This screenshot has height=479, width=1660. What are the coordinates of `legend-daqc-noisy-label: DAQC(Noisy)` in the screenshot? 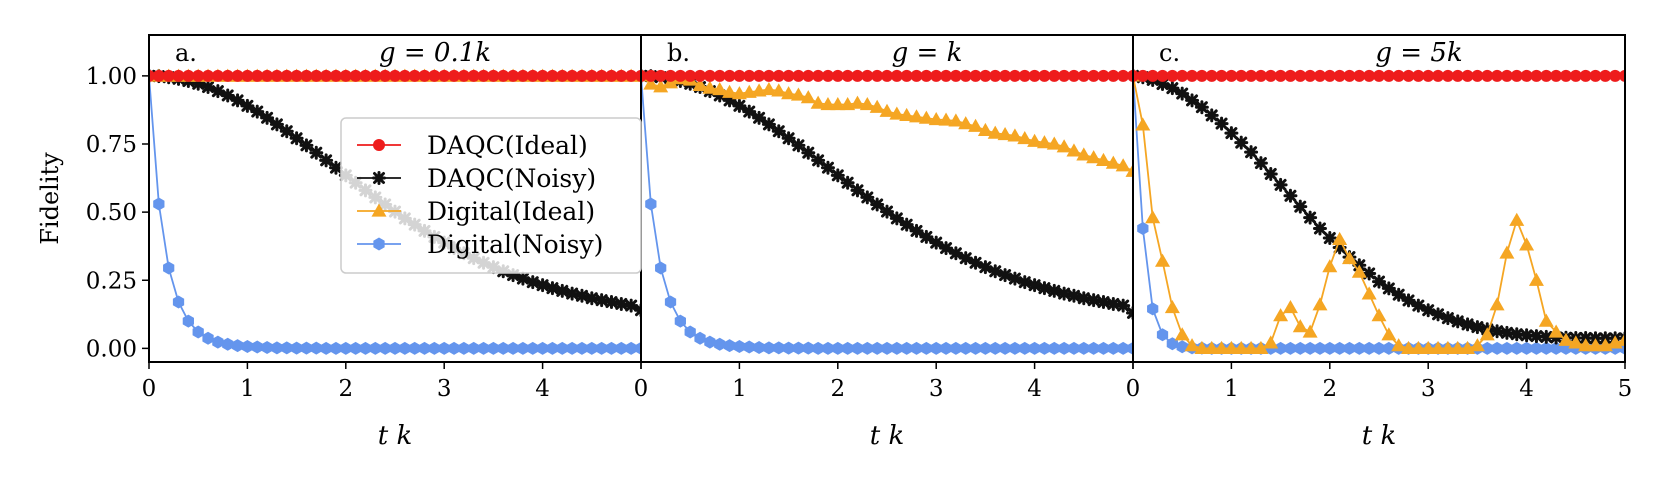 It's located at (511, 178).